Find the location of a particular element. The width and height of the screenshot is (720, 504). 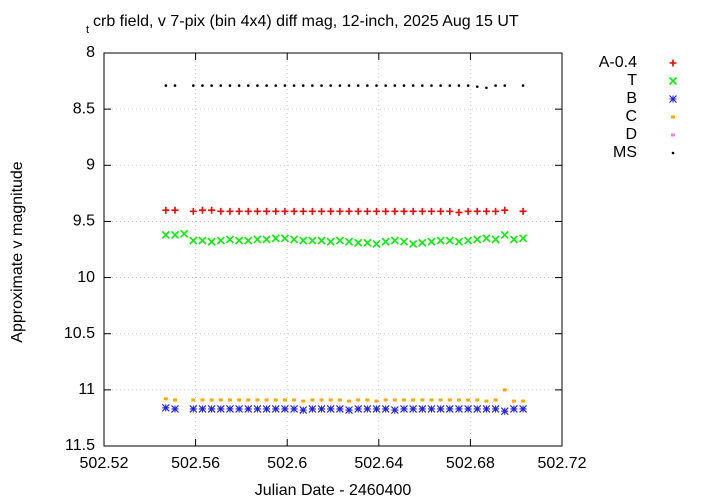

y-tick-label: 8.5 is located at coordinates (84, 108).